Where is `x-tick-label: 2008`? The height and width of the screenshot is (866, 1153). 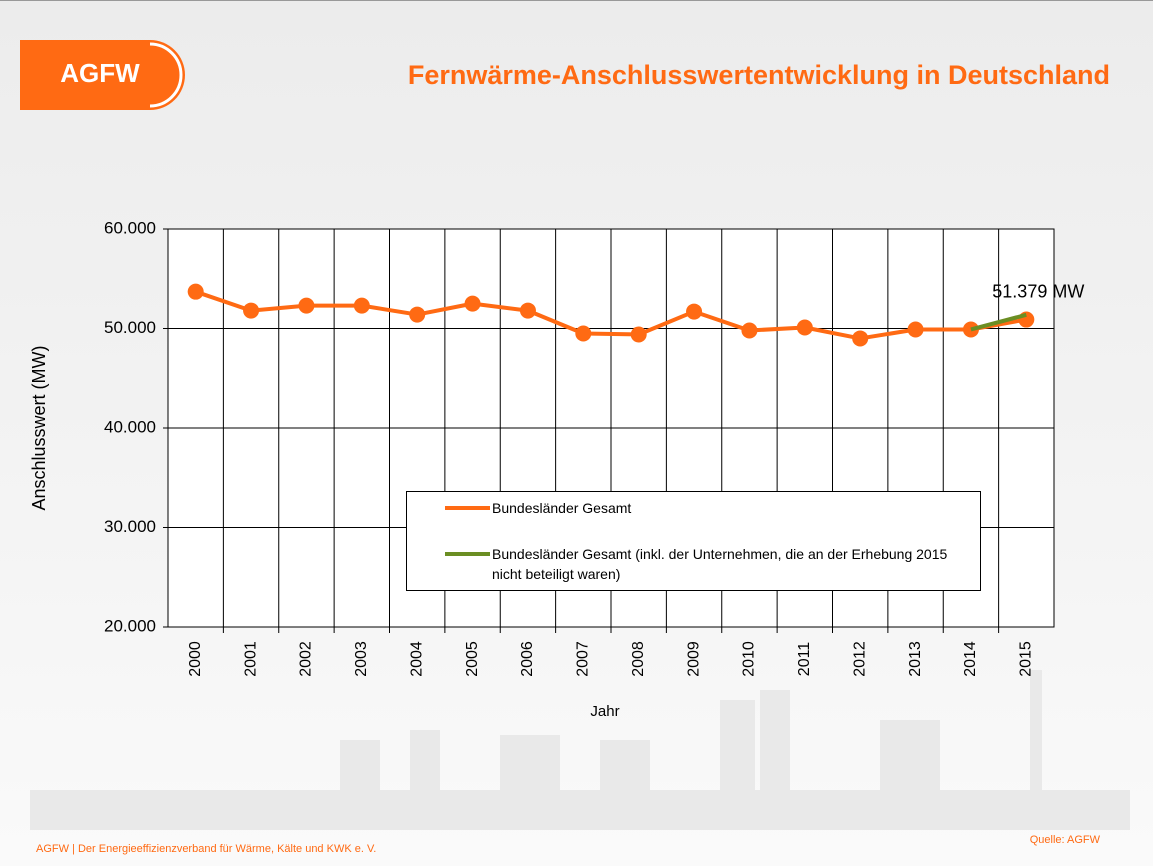 x-tick-label: 2008 is located at coordinates (638, 659).